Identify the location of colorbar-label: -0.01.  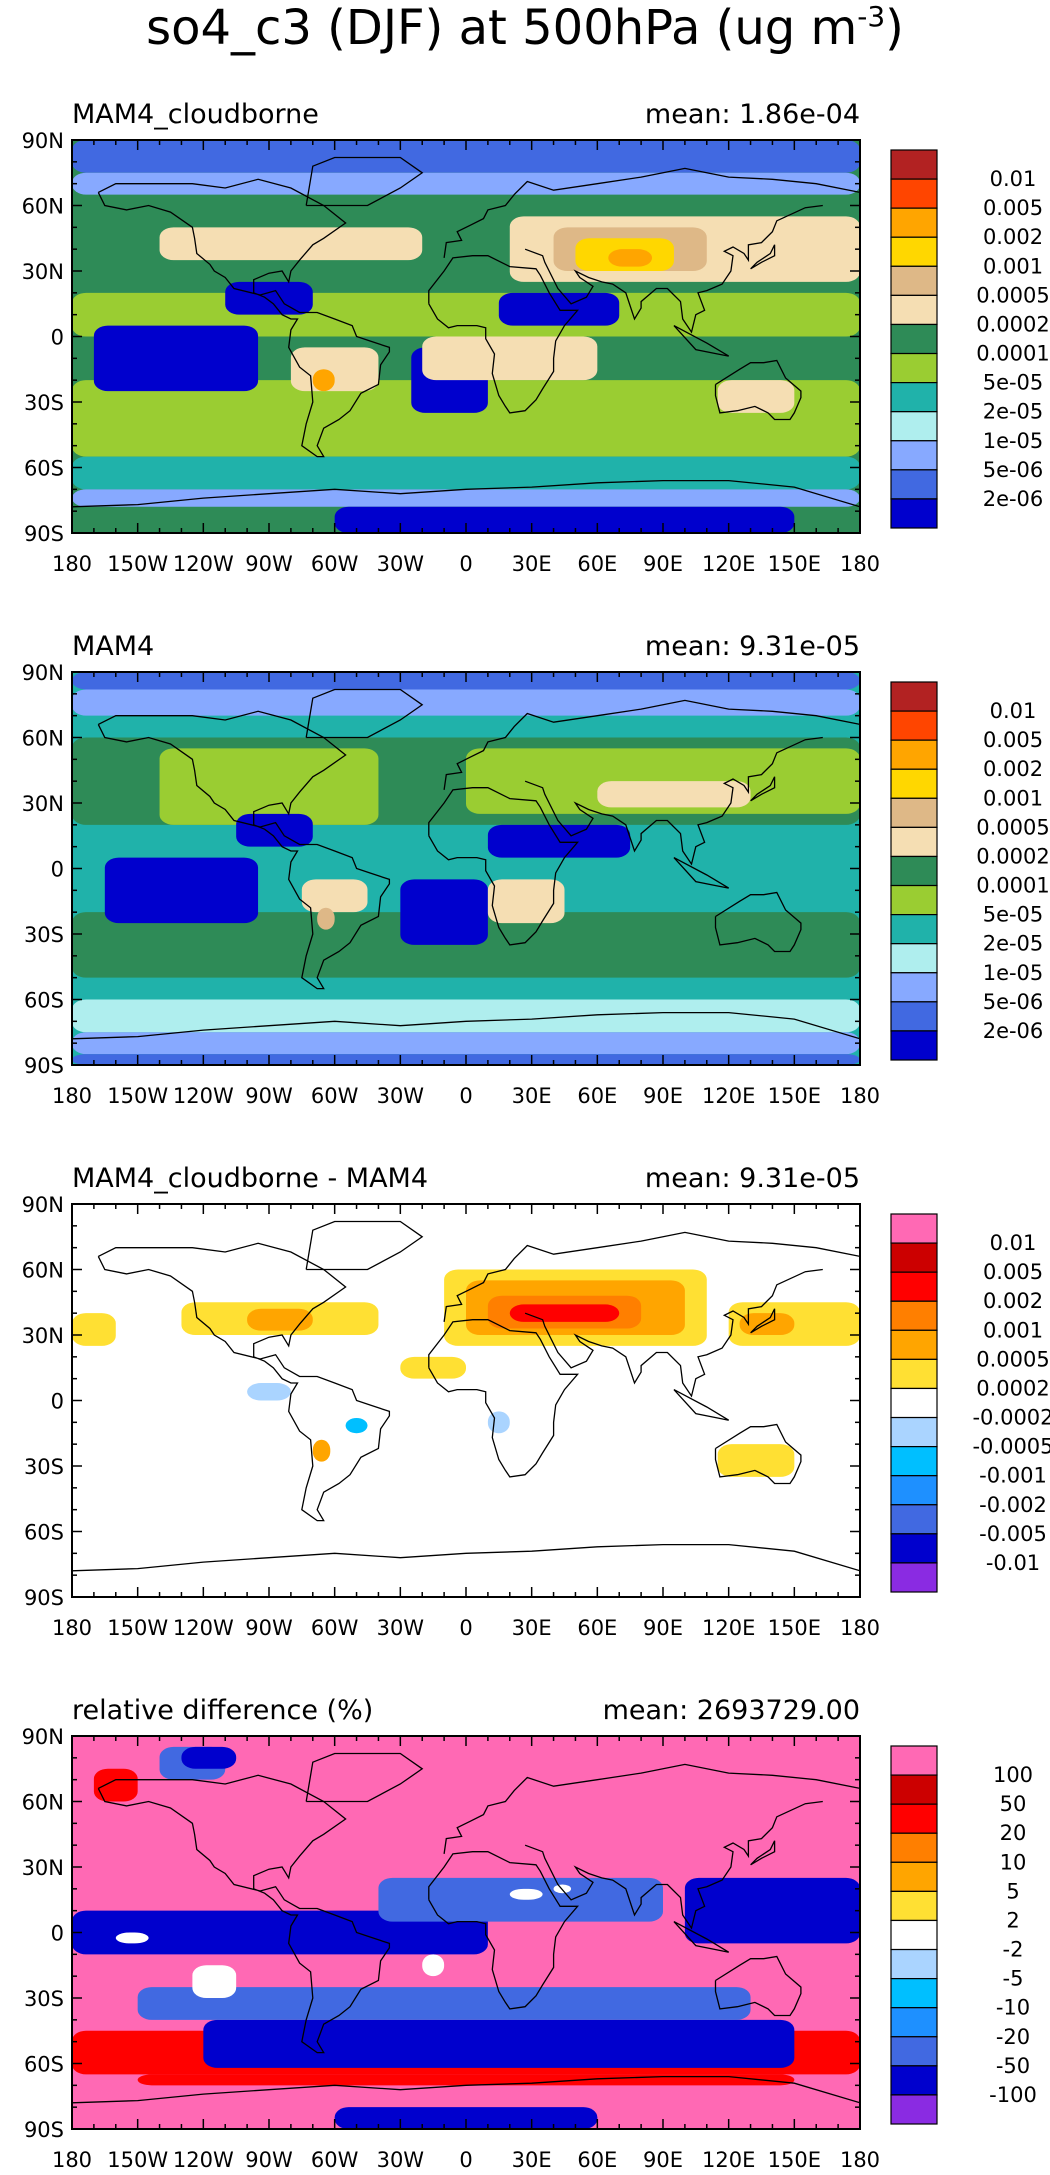
(1013, 1563).